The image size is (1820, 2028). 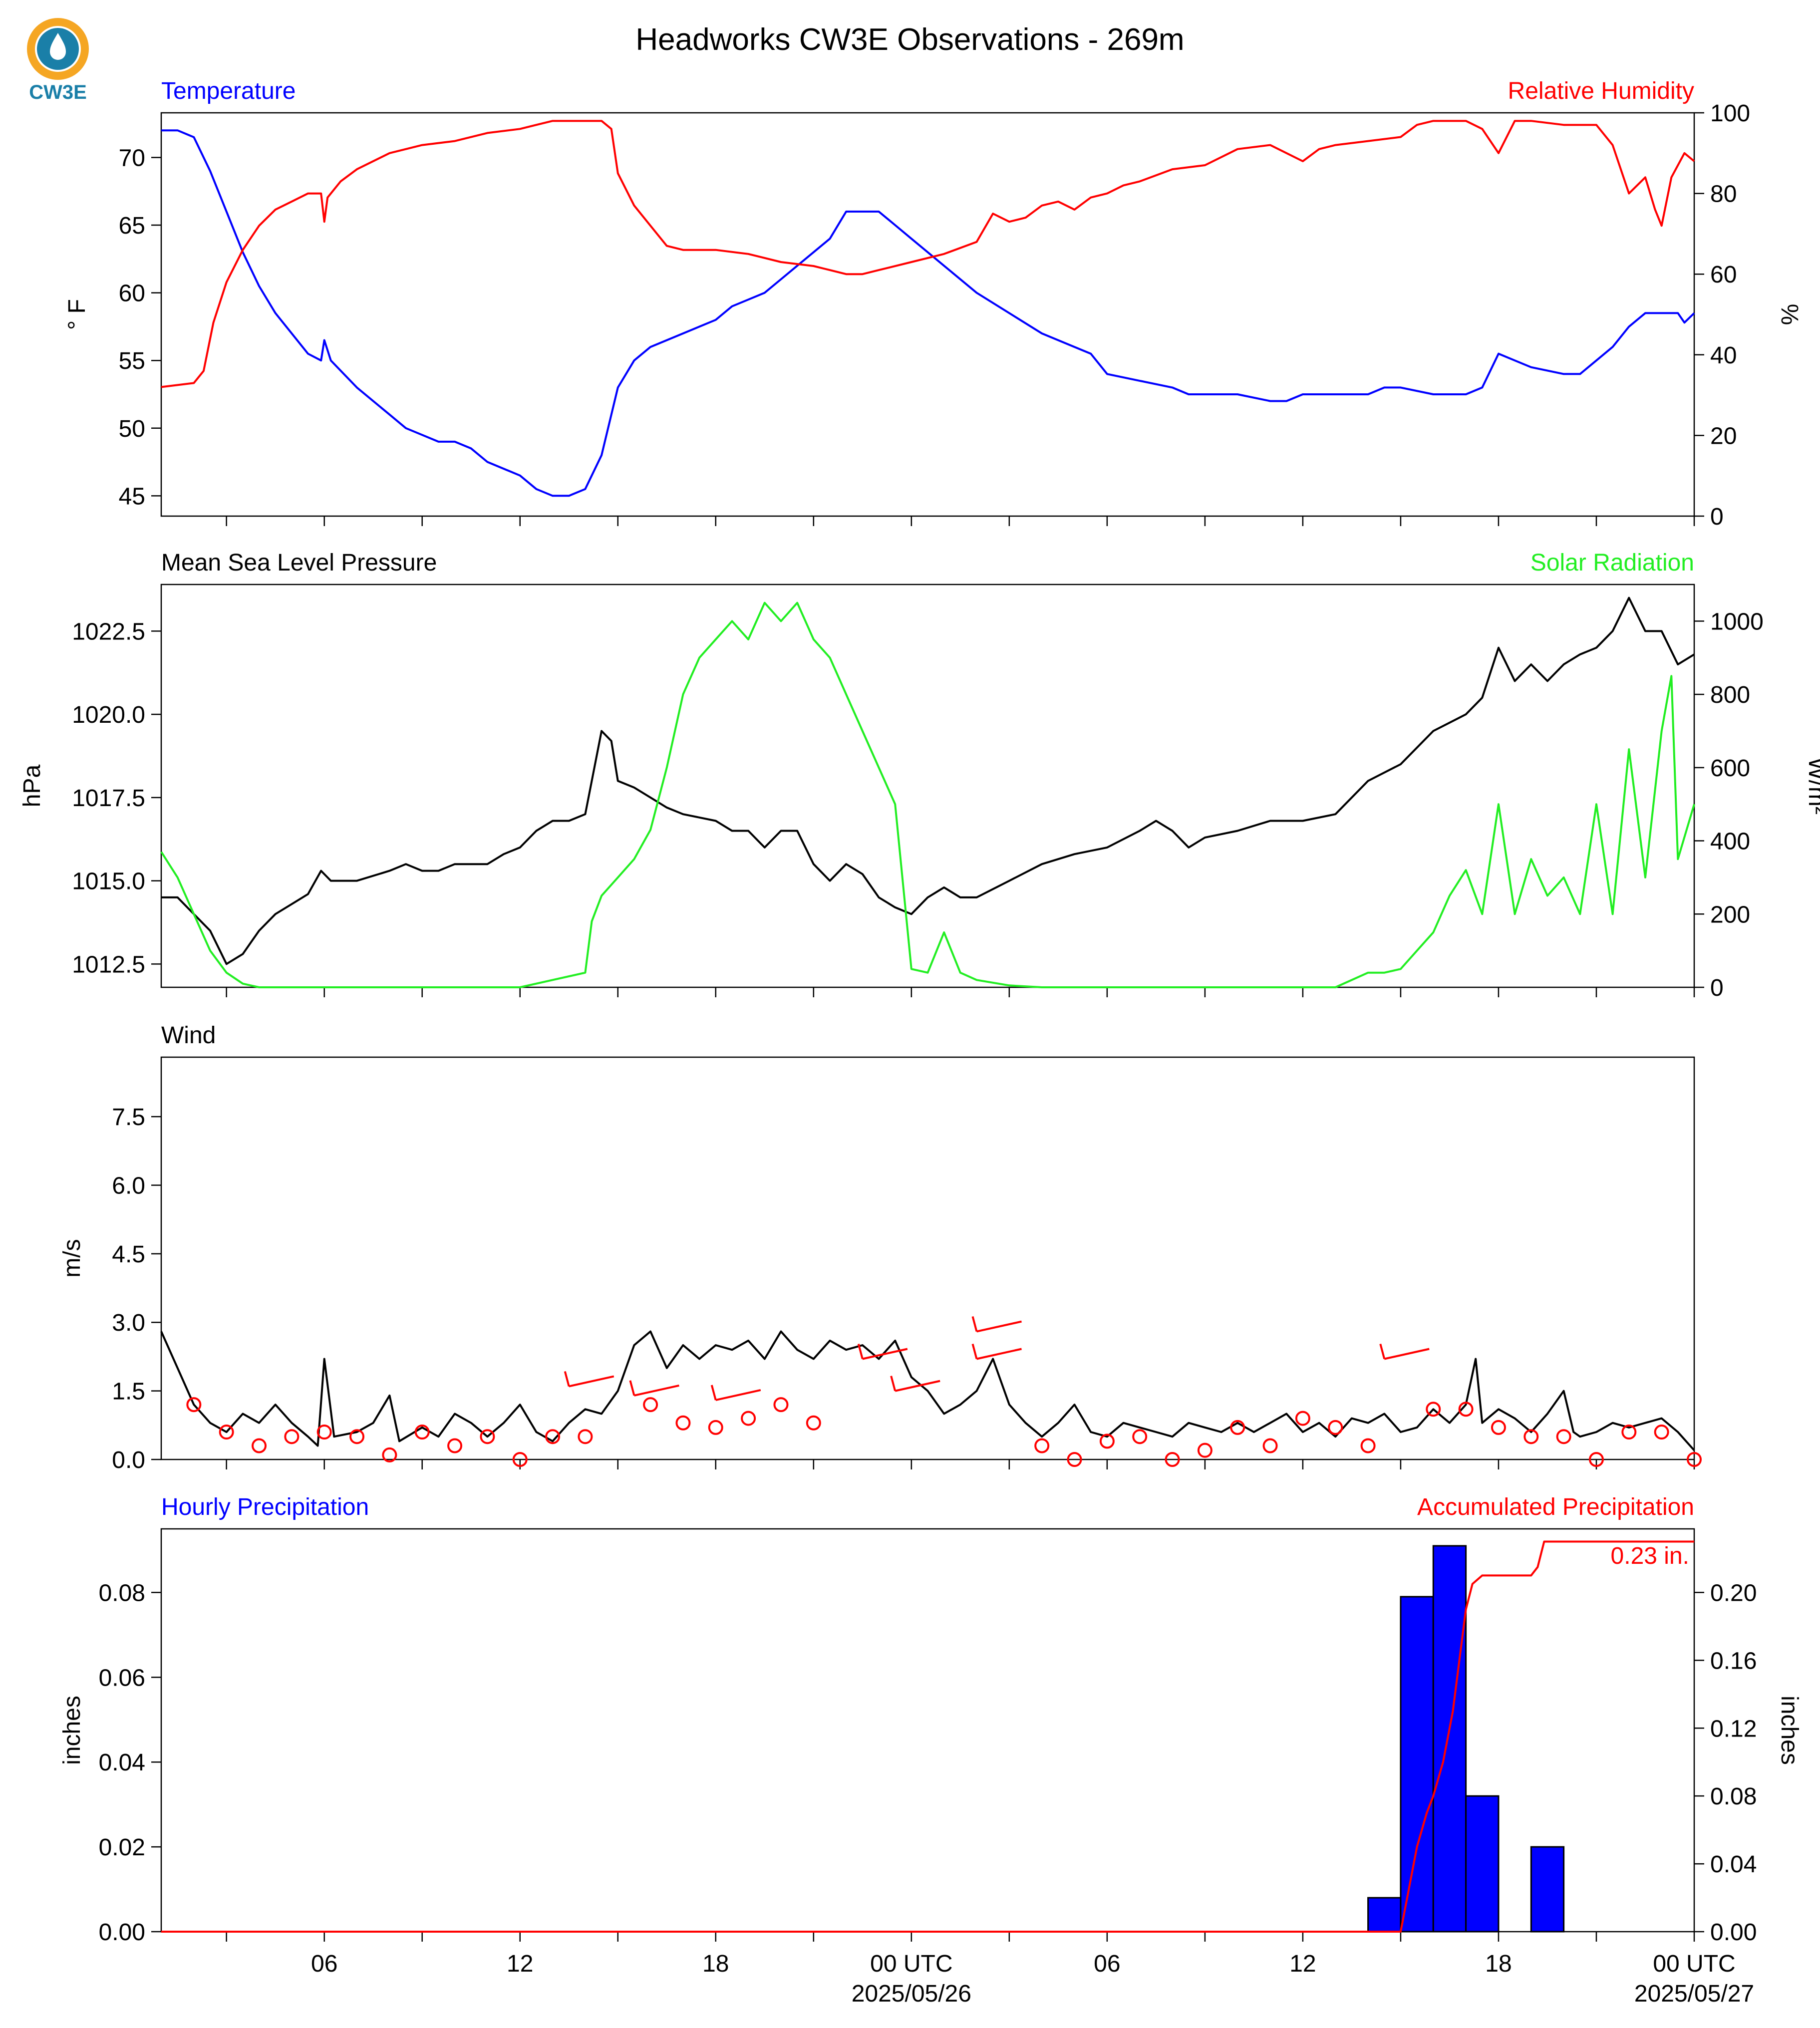 I want to click on y-tick-label: 45, so click(x=132, y=496).